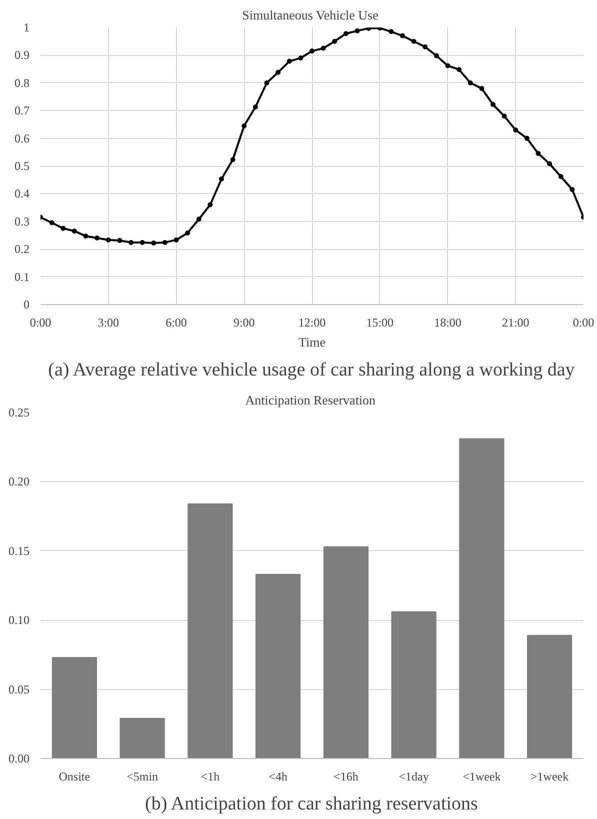  Describe the element at coordinates (311, 804) in the screenshot. I see `text: (b) Anticipation for car sharing reservations` at that location.